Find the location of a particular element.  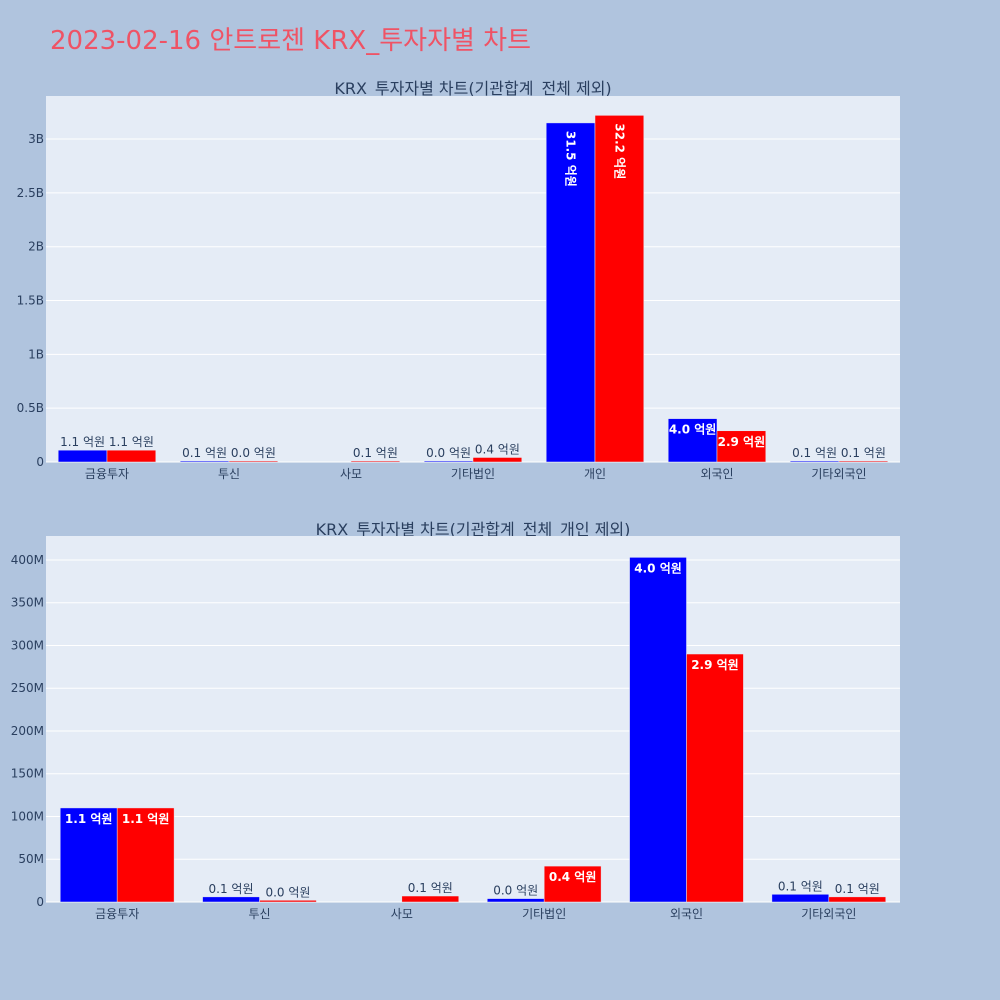

chart-1-y-tick-label: 150M is located at coordinates (27, 774).